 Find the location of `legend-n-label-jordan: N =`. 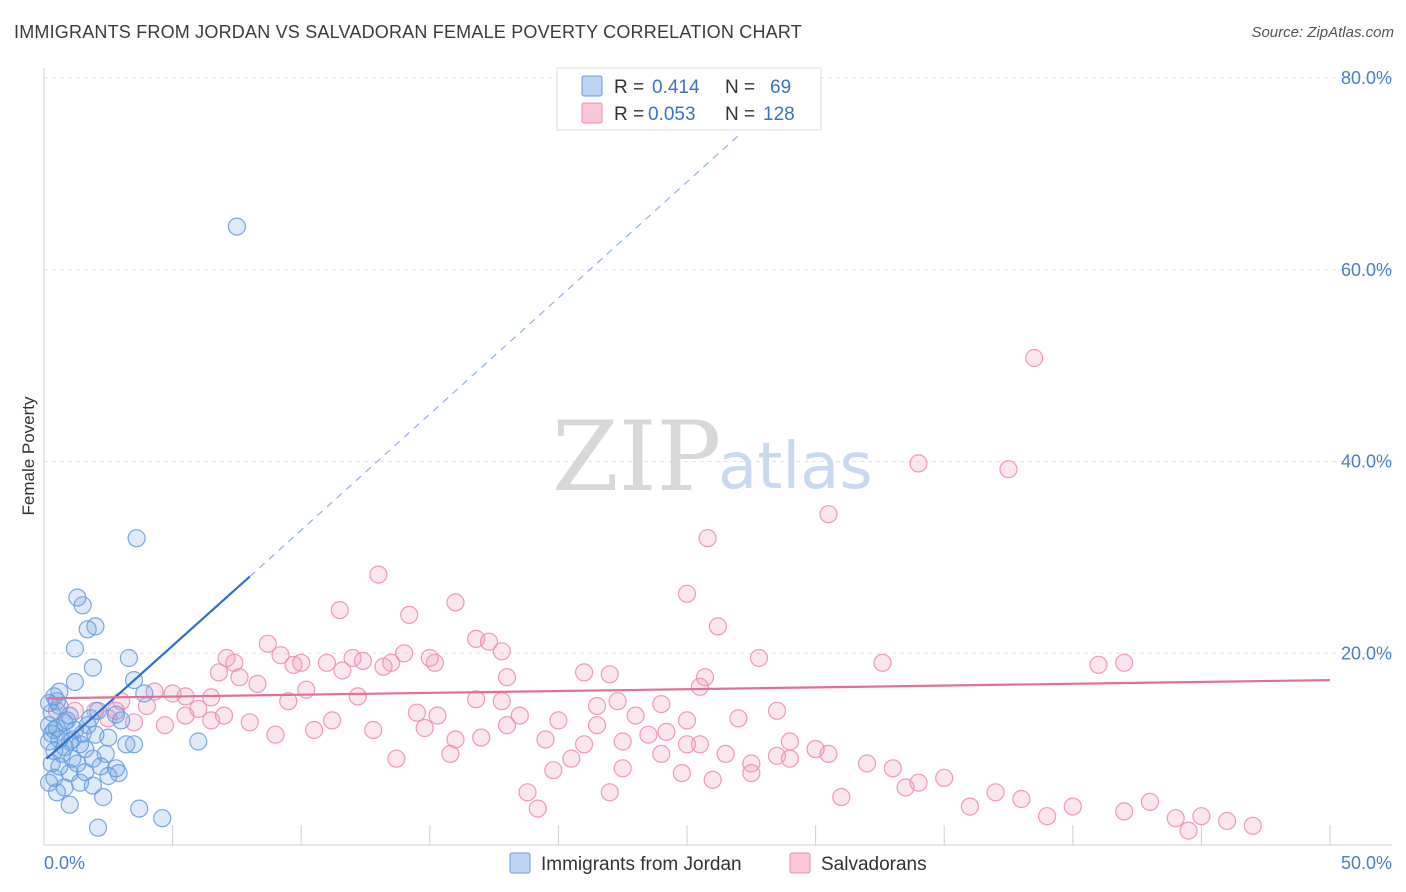

legend-n-label-jordan: N = is located at coordinates (740, 87).